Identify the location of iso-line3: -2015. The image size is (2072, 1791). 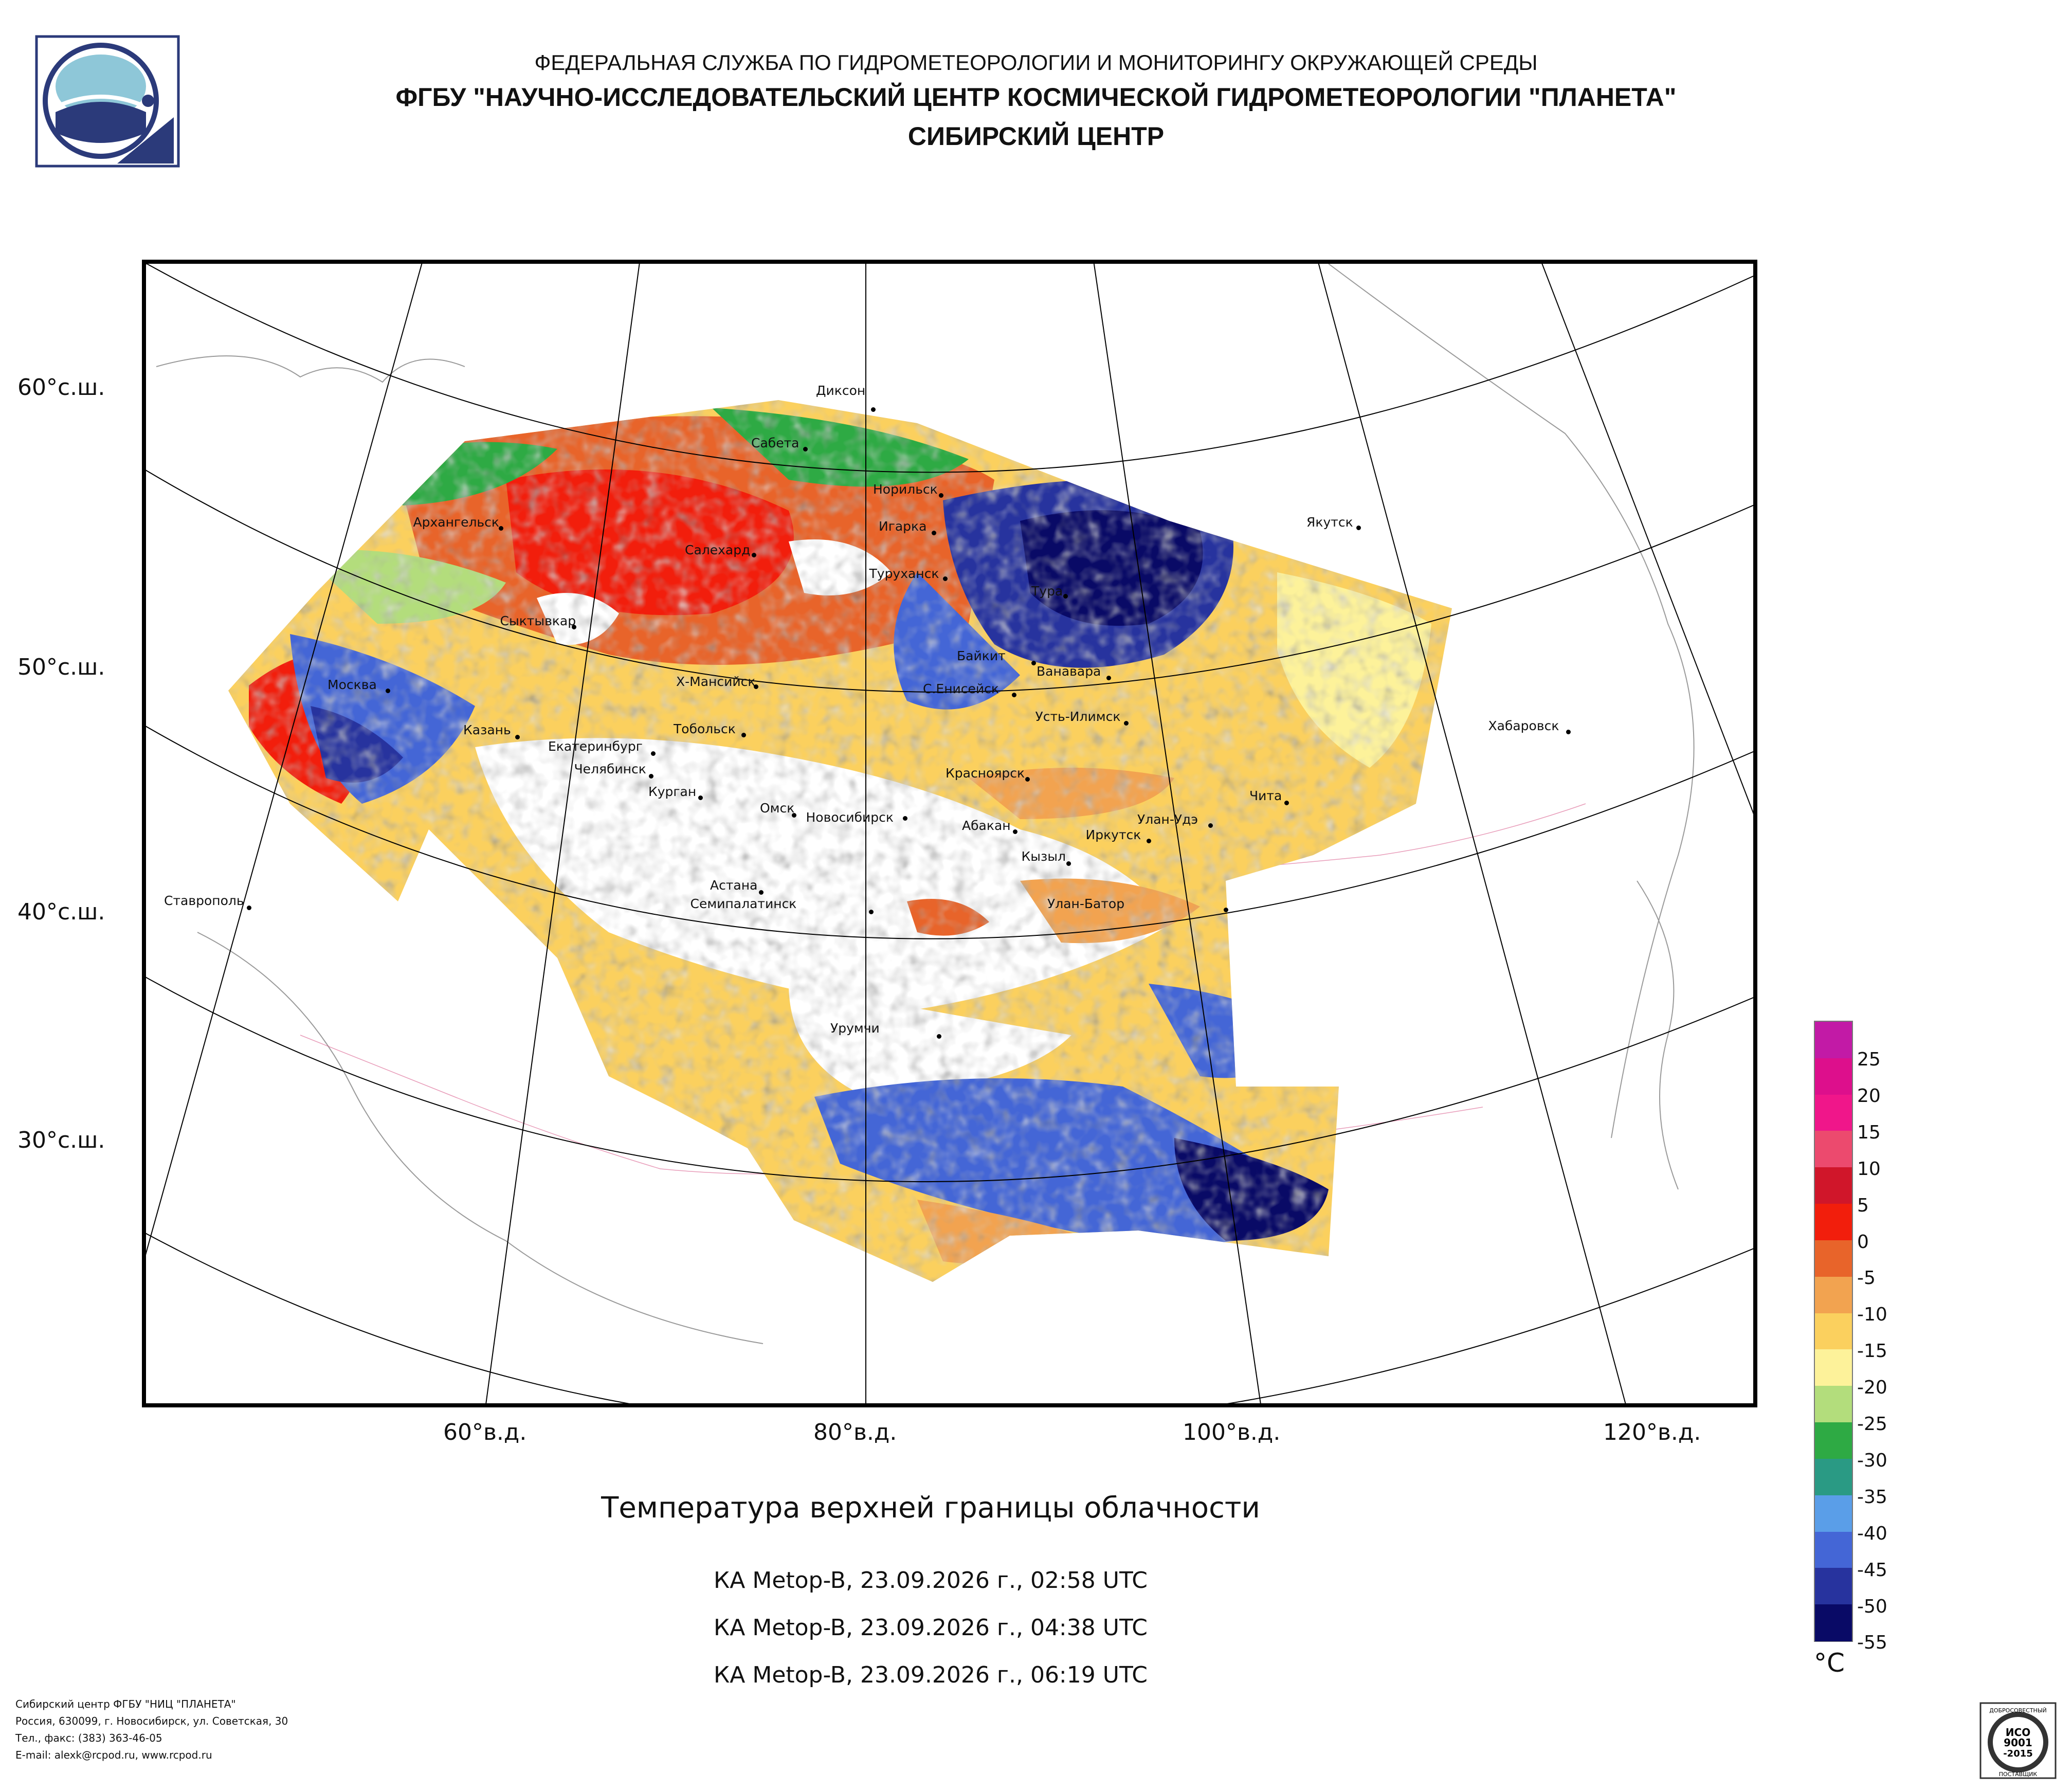
(2018, 1753).